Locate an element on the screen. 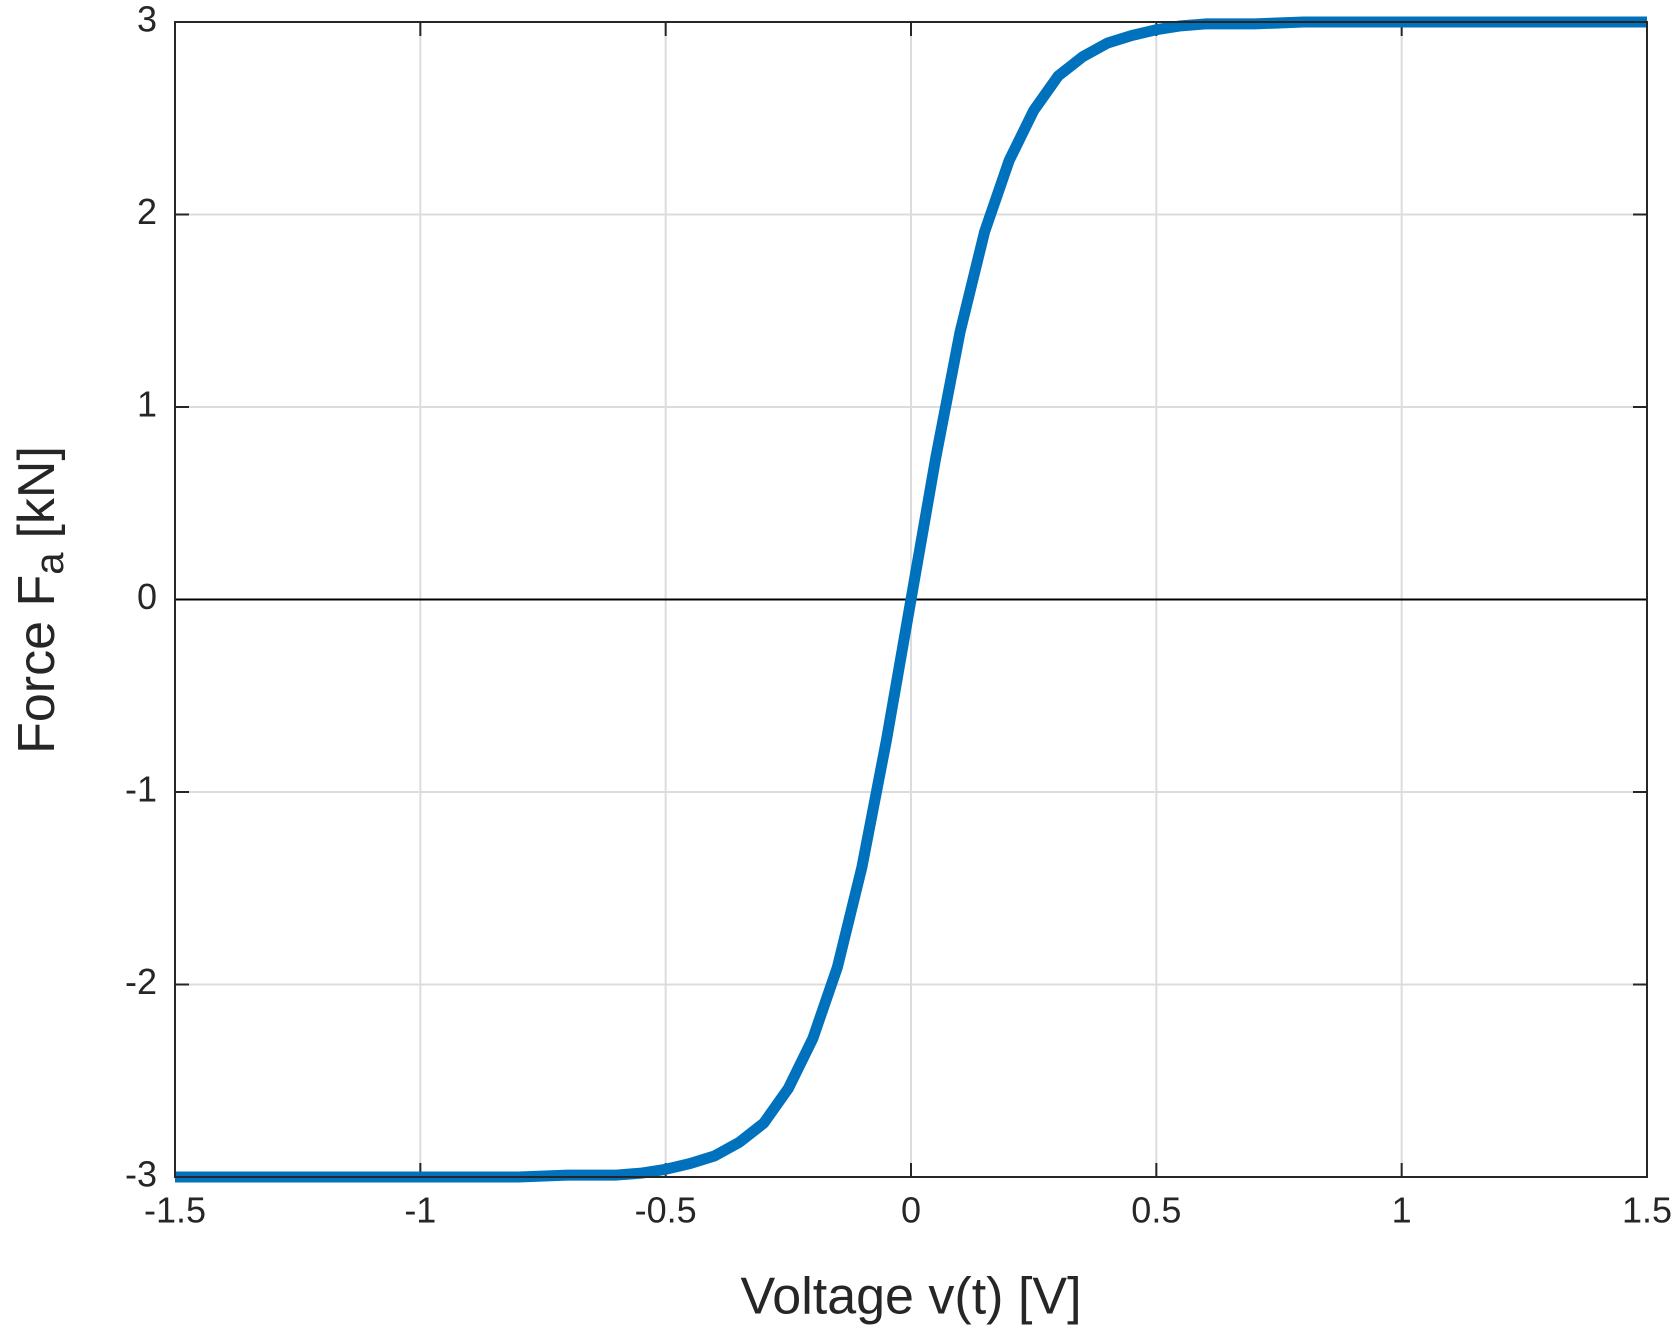 The height and width of the screenshot is (1339, 1679). y-label-sub: a is located at coordinates (50, 563).